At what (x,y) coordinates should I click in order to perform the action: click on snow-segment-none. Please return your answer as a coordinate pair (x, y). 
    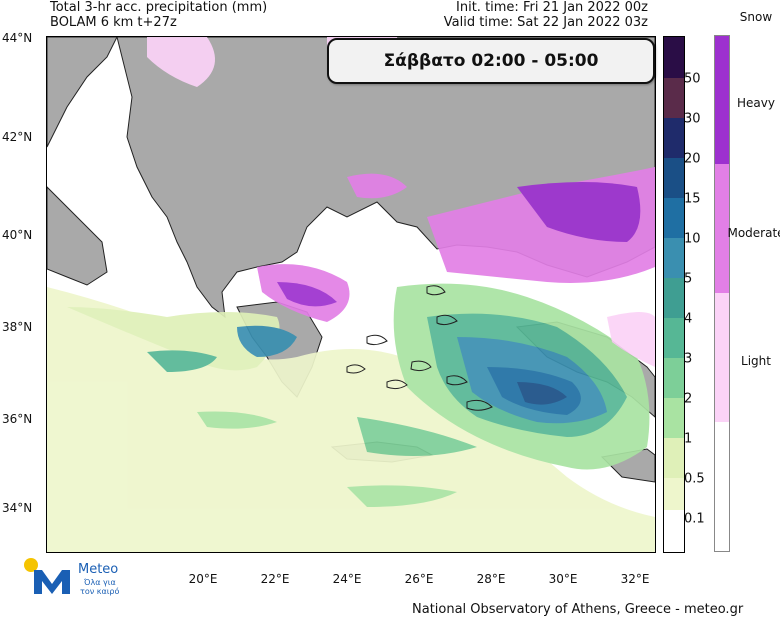
    Looking at the image, I should click on (722, 486).